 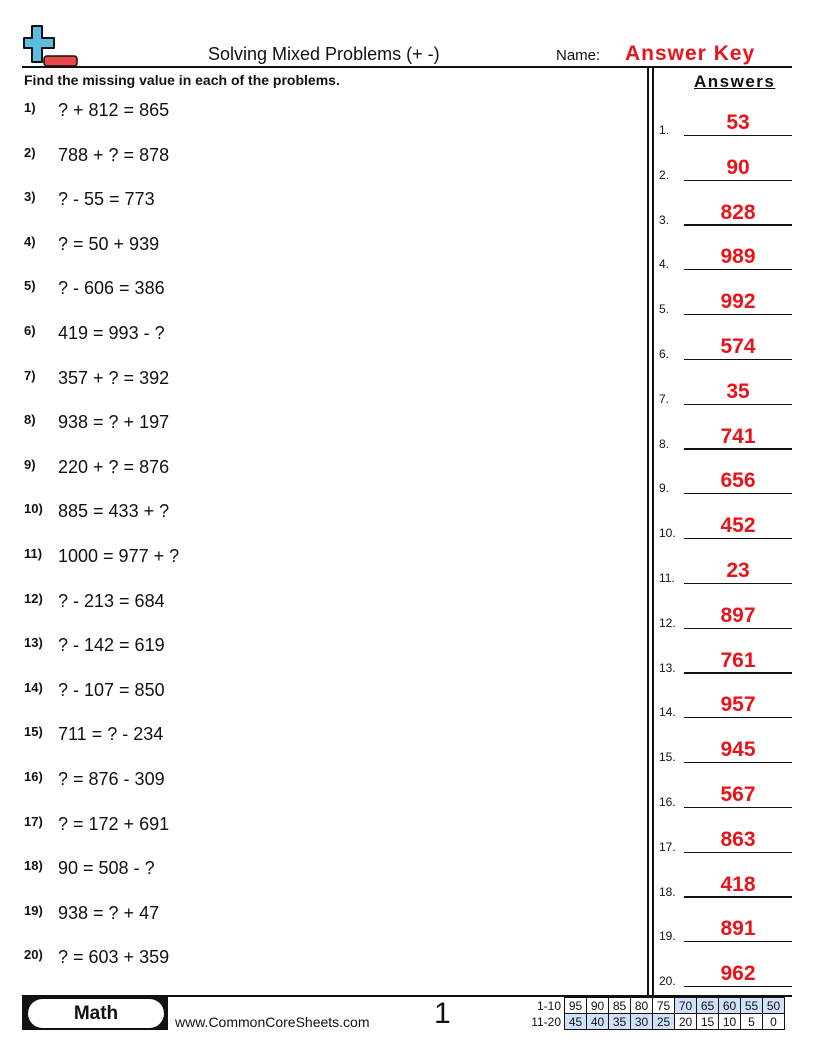 What do you see at coordinates (548, 1005) in the screenshot?
I see `score-row-label: 1-10` at bounding box center [548, 1005].